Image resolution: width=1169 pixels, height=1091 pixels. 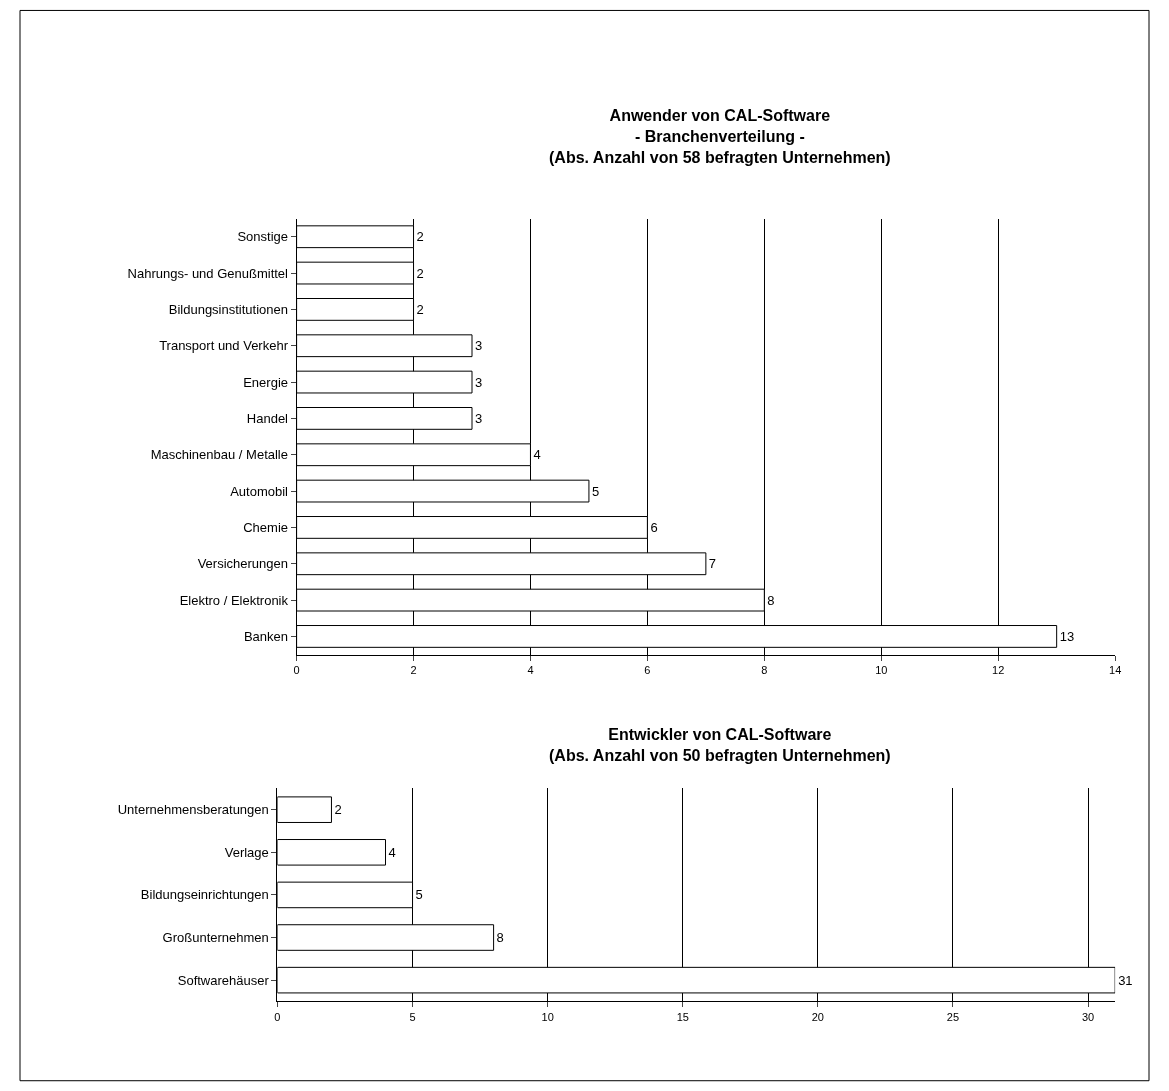 I want to click on x-tick-label: 5, so click(x=412, y=1016).